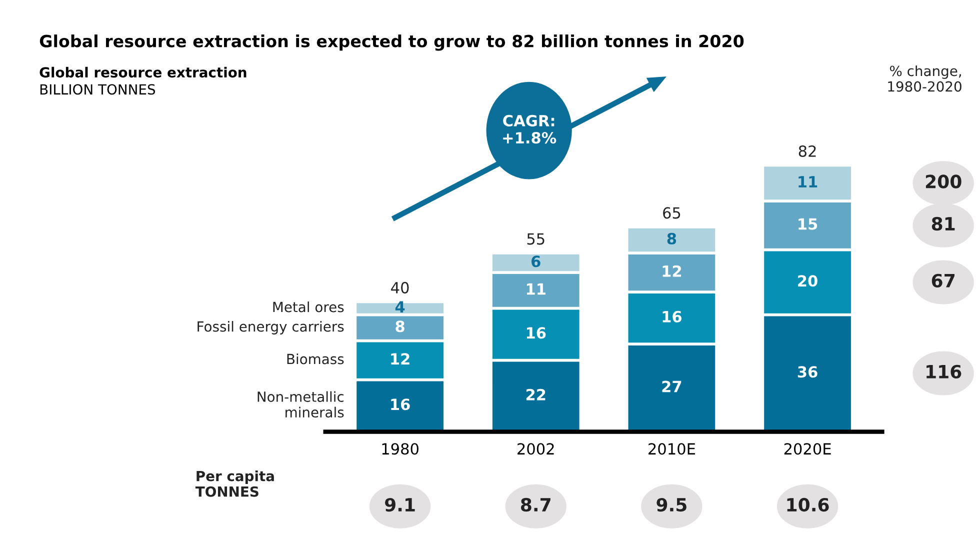  I want to click on x-tick-label: 2002, so click(536, 449).